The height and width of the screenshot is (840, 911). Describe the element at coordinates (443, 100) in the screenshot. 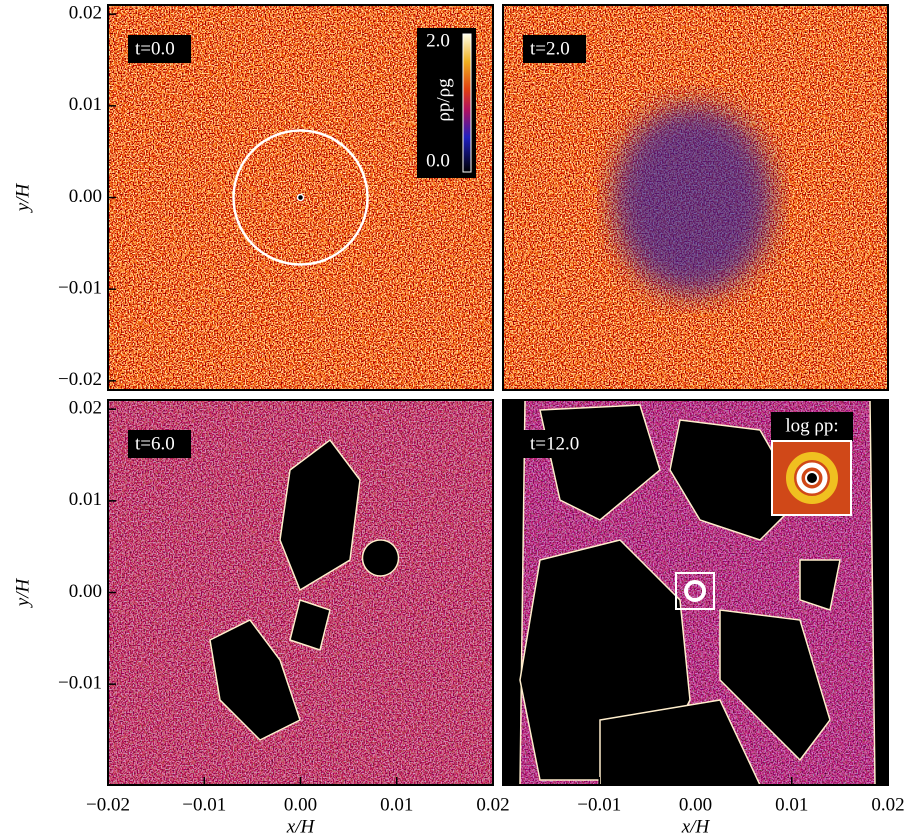

I see `colorbar-label: ρp/ρg` at that location.